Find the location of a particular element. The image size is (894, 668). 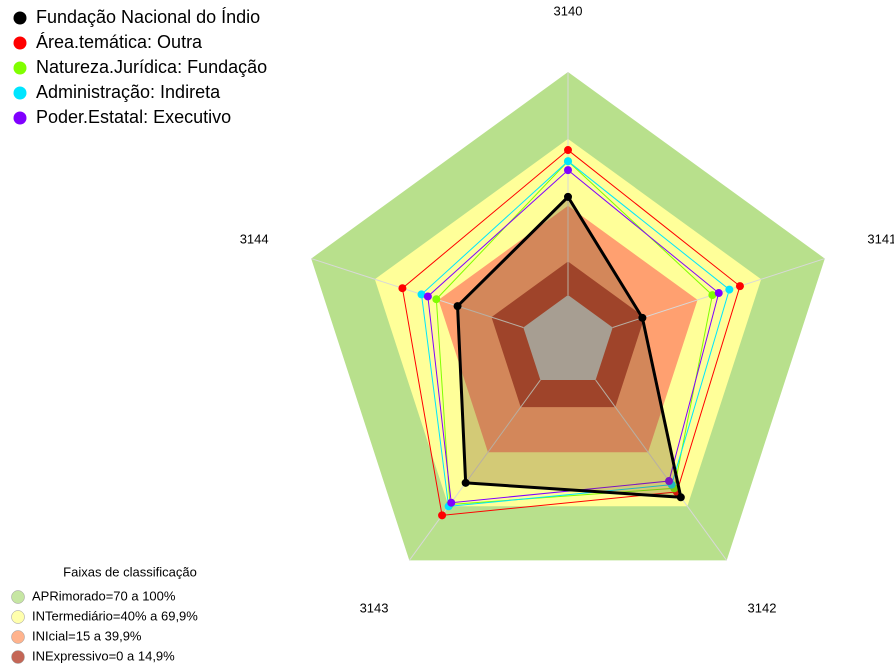

band-legend-label: INTermediário=40% a 69,9% is located at coordinates (115, 615).